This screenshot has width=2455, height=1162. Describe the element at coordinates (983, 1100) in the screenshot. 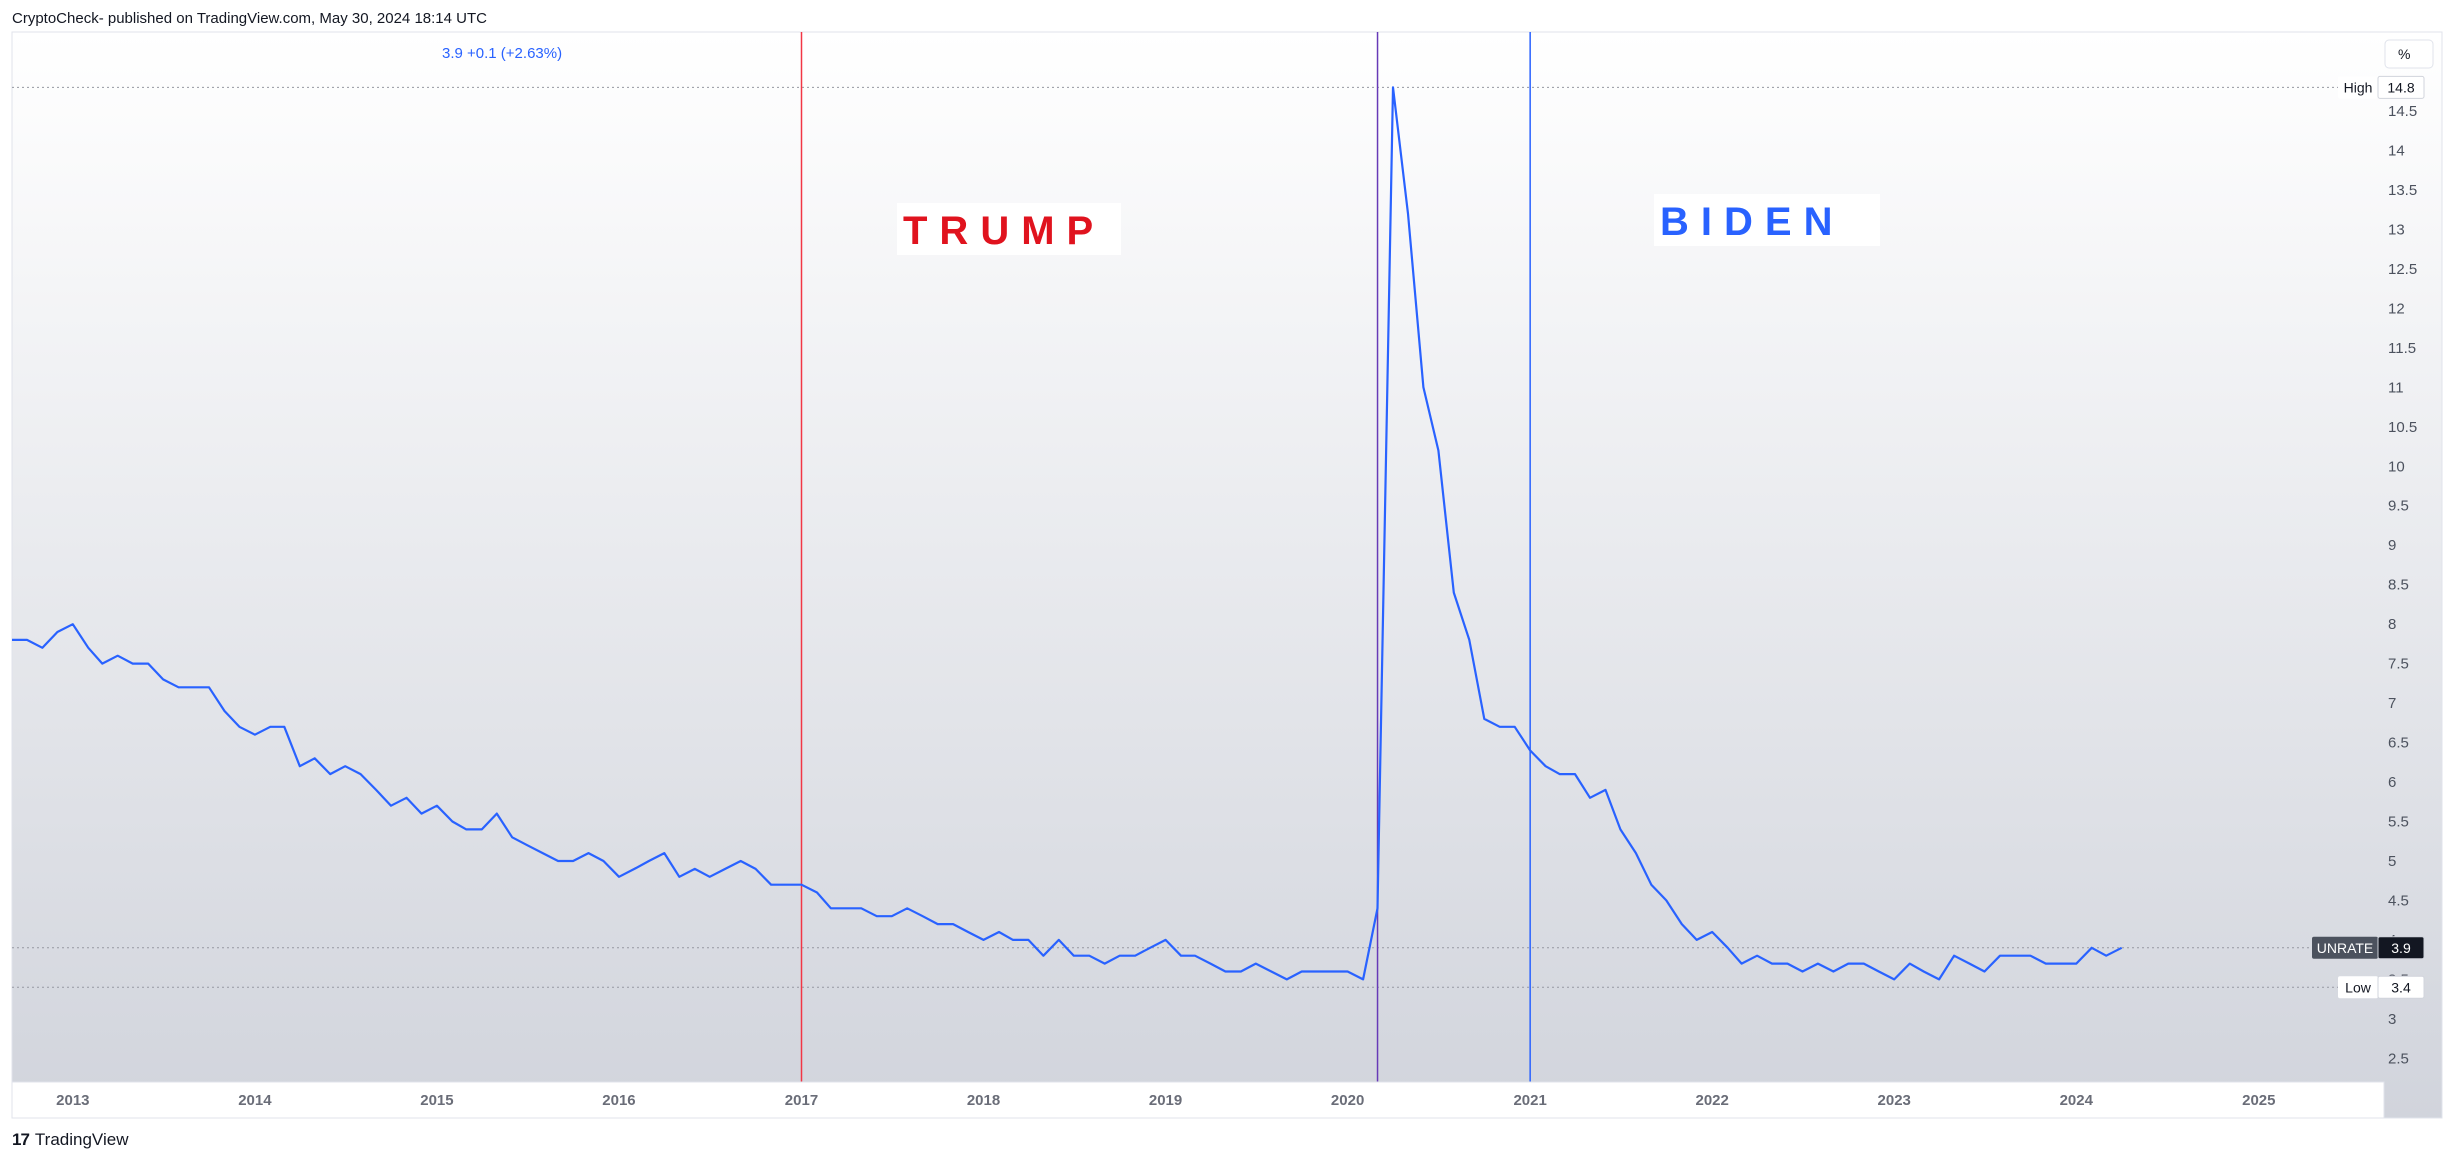

I see `x-tick-label: 2018` at that location.